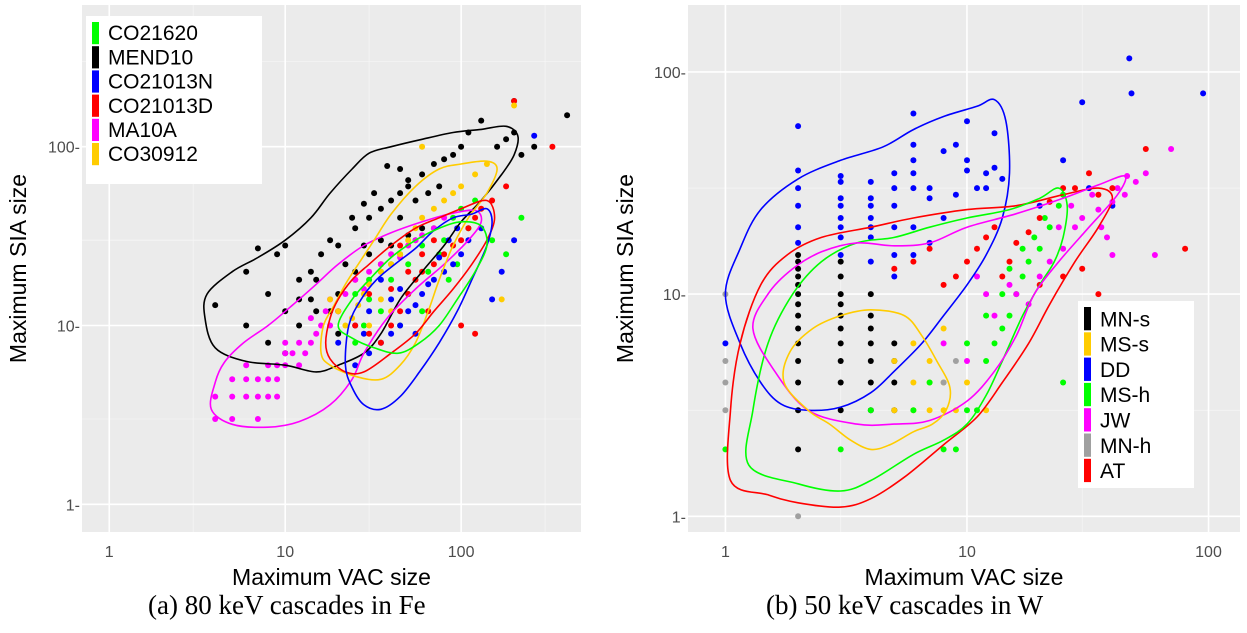 The height and width of the screenshot is (633, 1247). What do you see at coordinates (331, 577) in the screenshot?
I see `x-axis-title: Maximum VAC size` at bounding box center [331, 577].